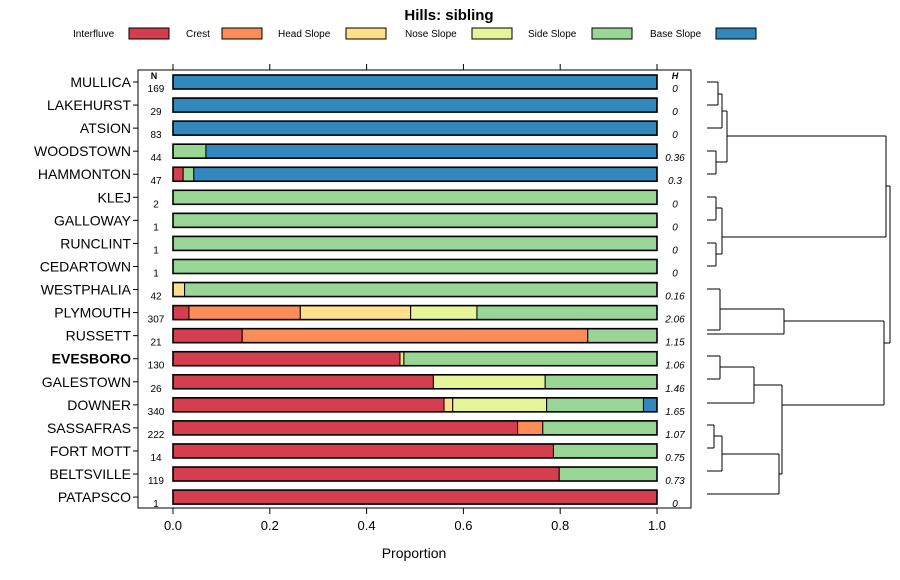 This screenshot has width=900, height=580. Describe the element at coordinates (105, 128) in the screenshot. I see `row-label-atsion: ATSION` at that location.